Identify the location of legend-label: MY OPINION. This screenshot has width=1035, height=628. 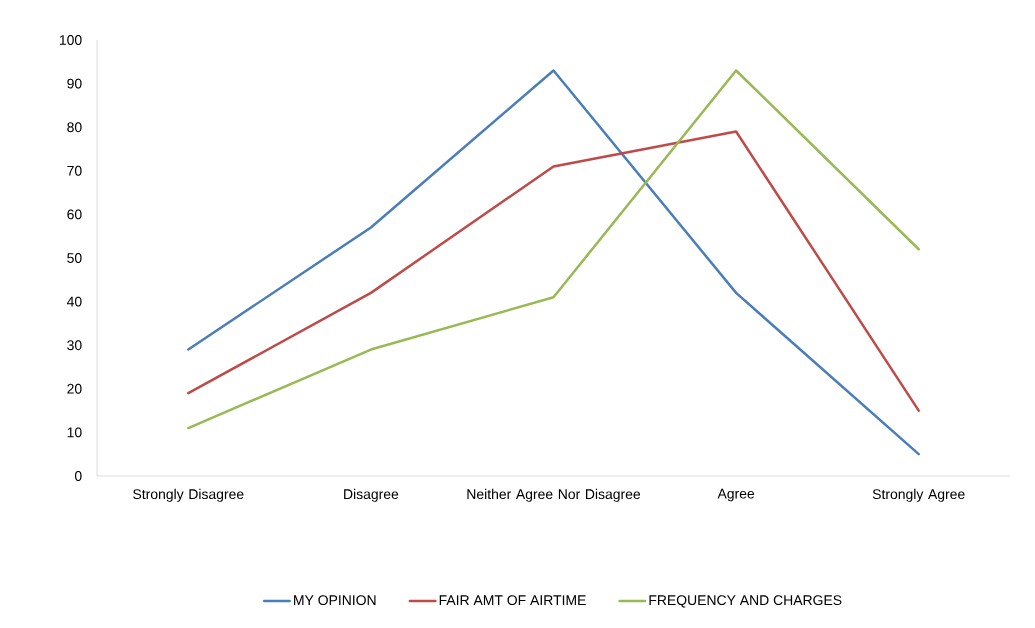
(335, 600).